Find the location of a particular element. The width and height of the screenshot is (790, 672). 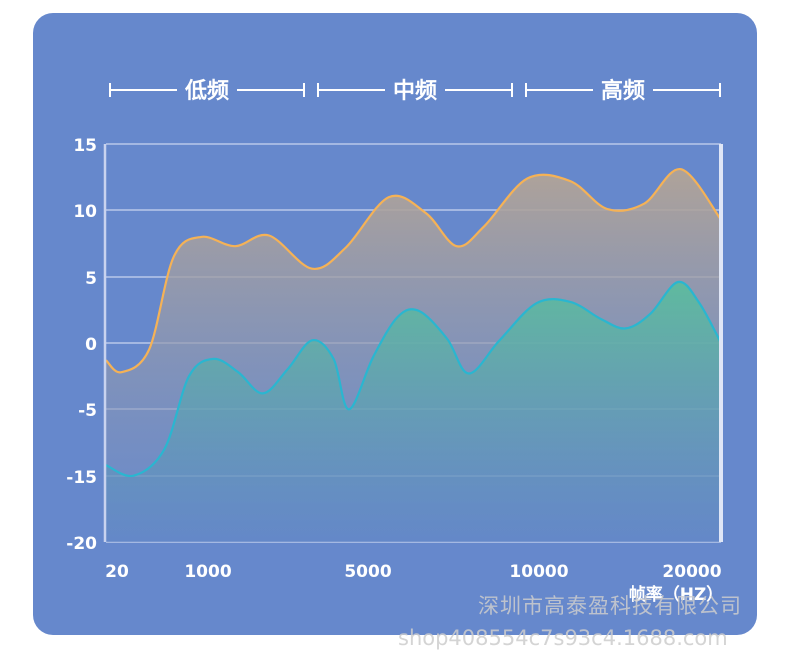

x-tick-label: 20000 is located at coordinates (691, 572).